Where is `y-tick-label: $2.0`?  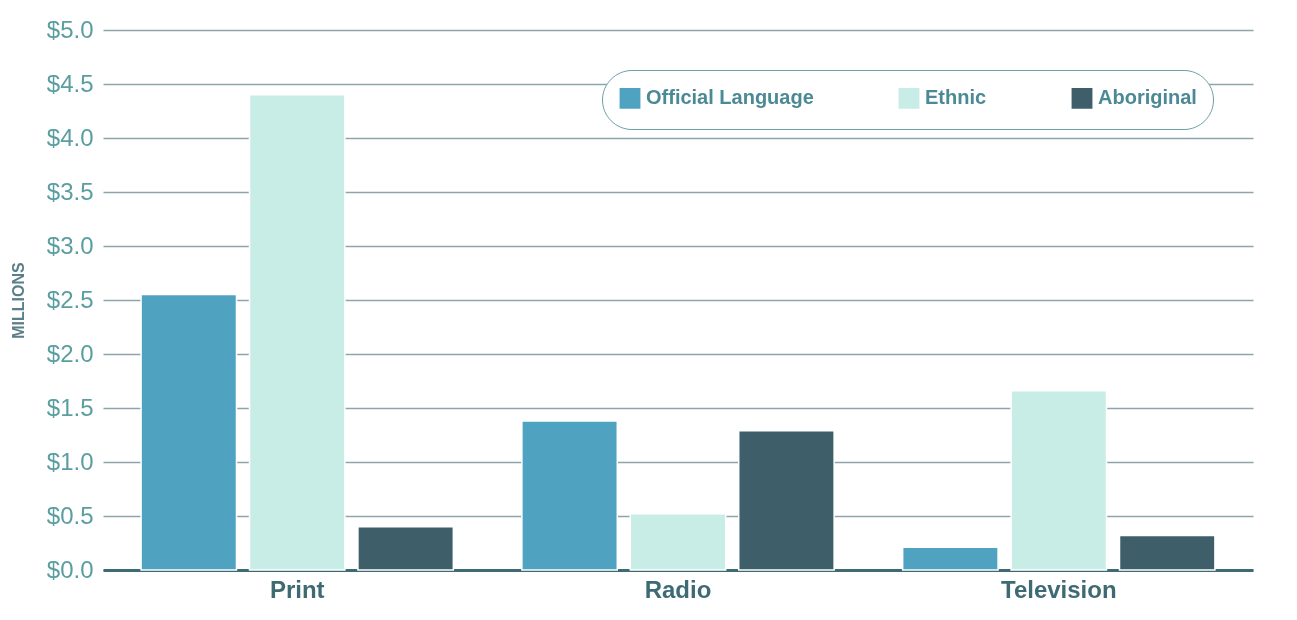 y-tick-label: $2.0 is located at coordinates (70, 353).